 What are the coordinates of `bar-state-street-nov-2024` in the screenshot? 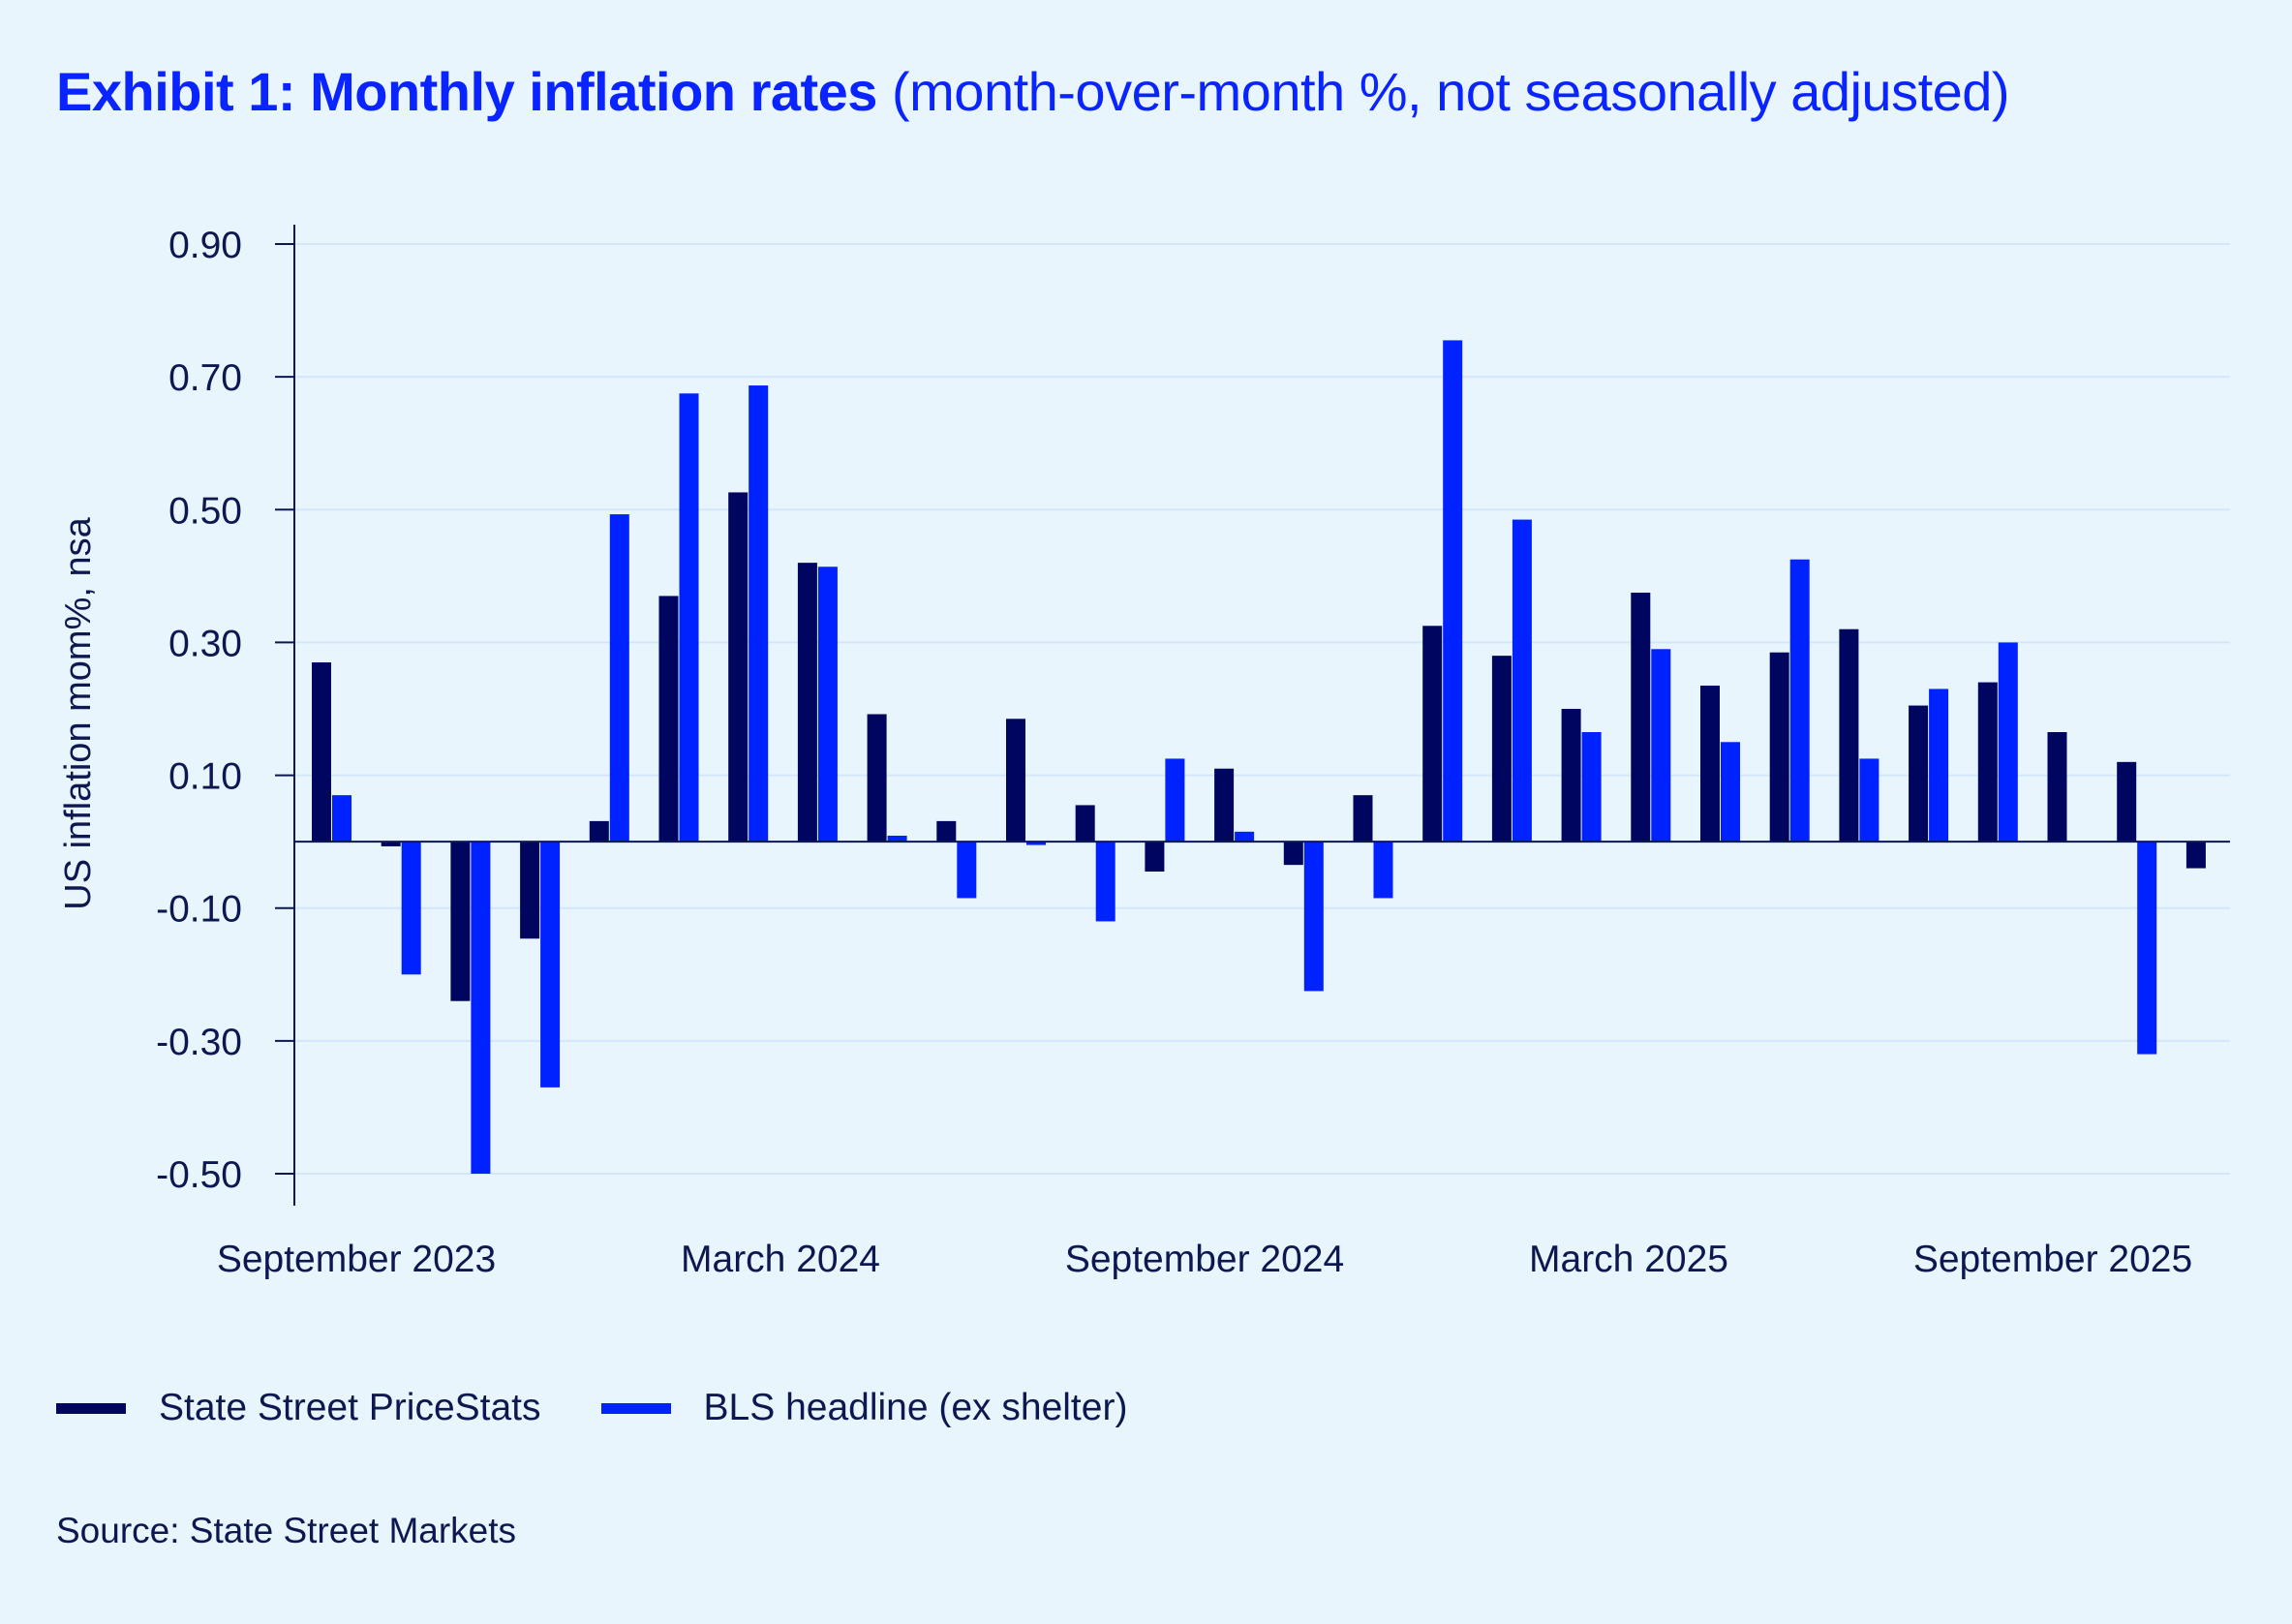 It's located at (1293, 854).